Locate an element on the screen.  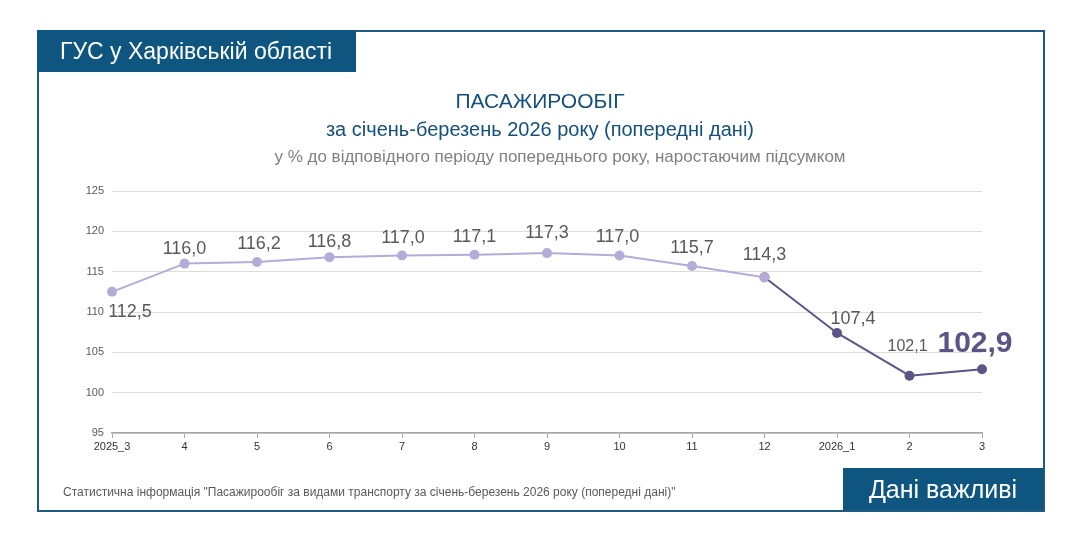
text: Статистична інформація "Пасажирообіг за видами транспорту за січень-березень 2026 року (попередні дані)" is located at coordinates (369, 492).